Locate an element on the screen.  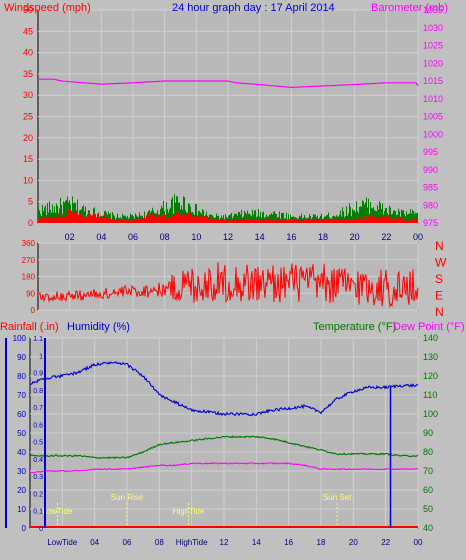
barometer-tick-label: 1015 is located at coordinates (433, 81).